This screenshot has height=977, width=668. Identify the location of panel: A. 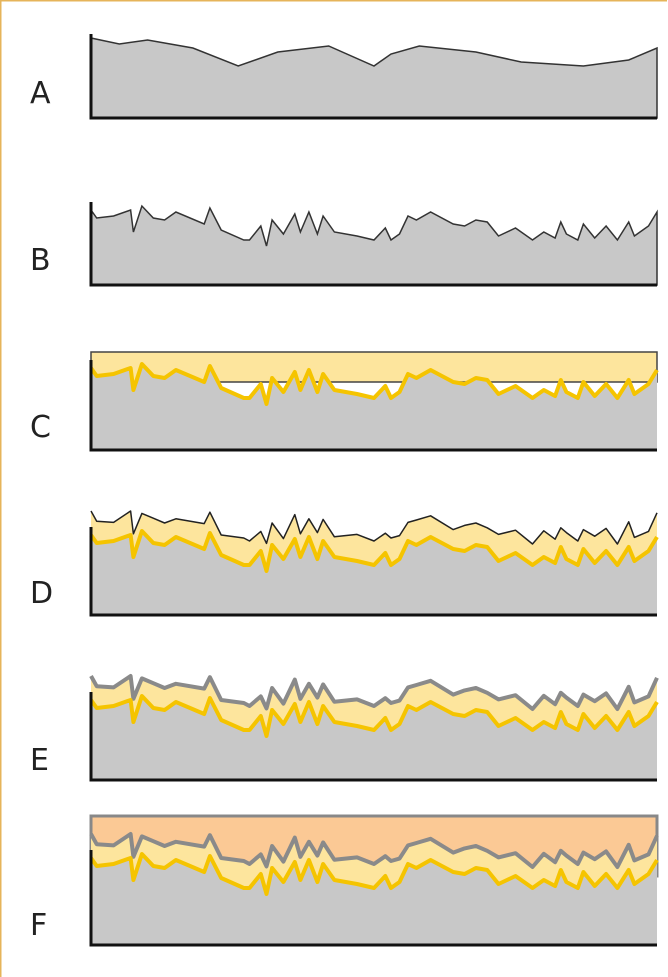
(344, 77).